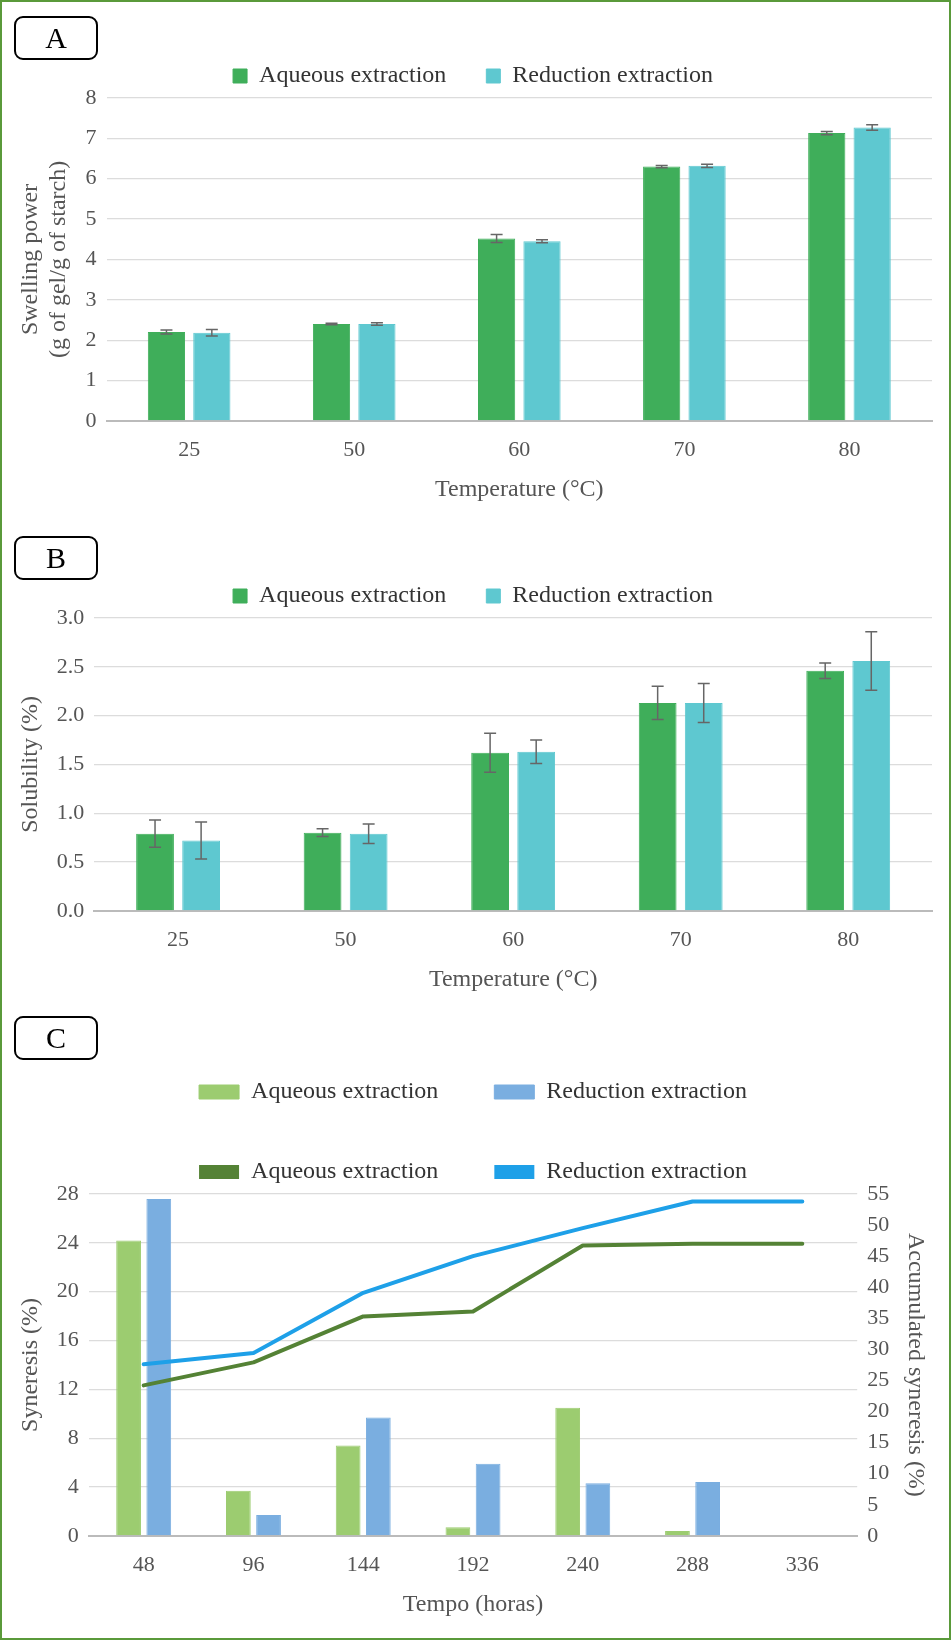  I want to click on y2-tick-label: 5, so click(873, 1503).